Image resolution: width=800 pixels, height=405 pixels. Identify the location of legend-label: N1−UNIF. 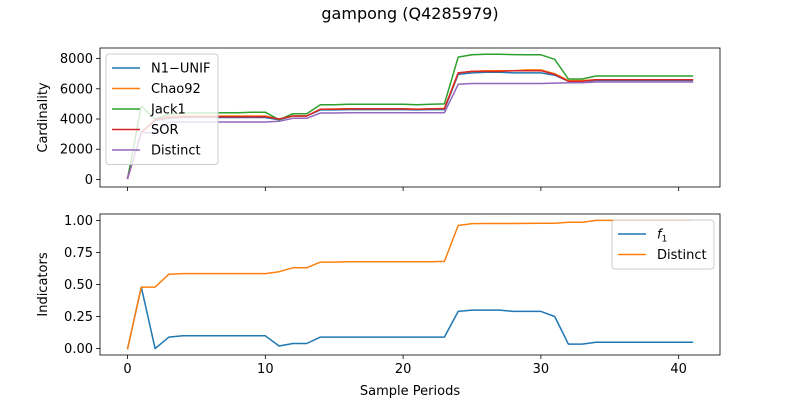
(180, 69).